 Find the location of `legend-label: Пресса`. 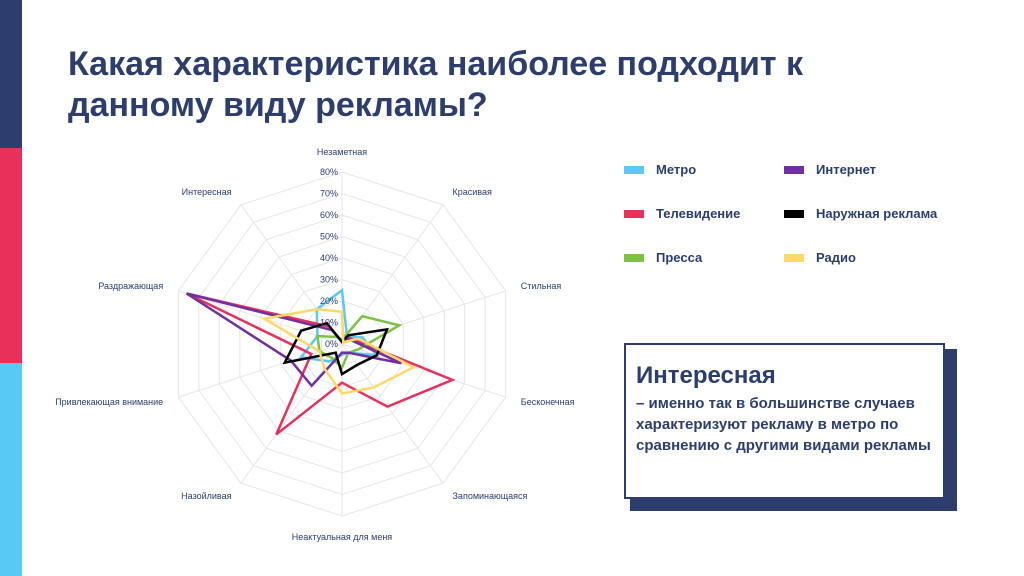

legend-label: Пресса is located at coordinates (679, 257).